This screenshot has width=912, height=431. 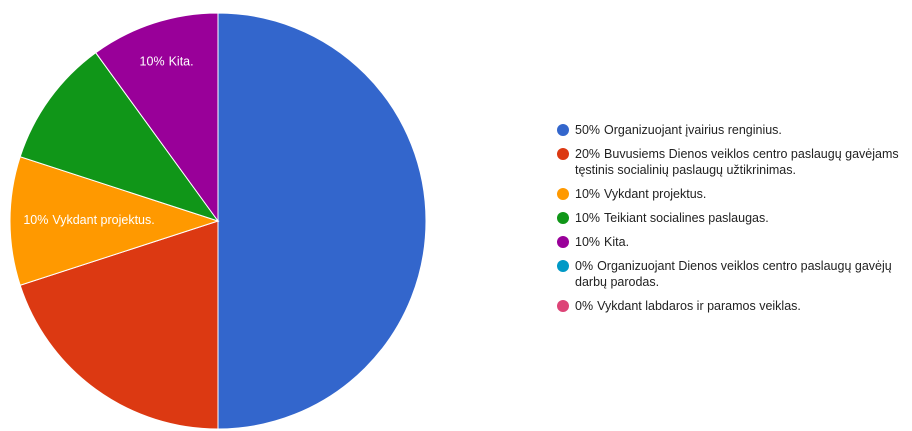 I want to click on legend-item: 10% Vykdant projektus., so click(x=732, y=194).